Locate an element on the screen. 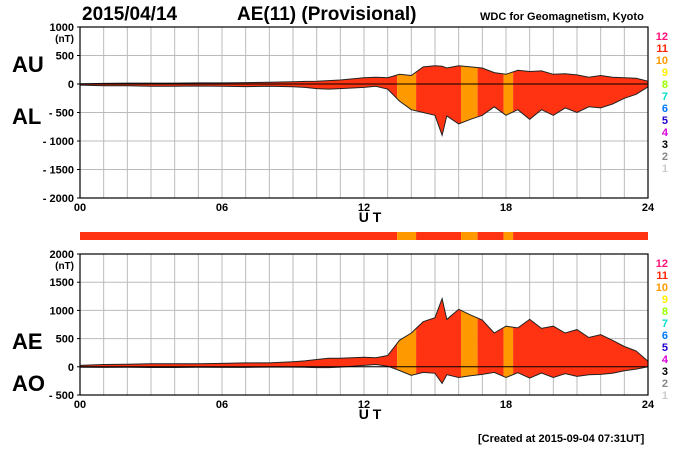 The width and height of the screenshot is (700, 450). ae-ao-ytick-label: - 500 is located at coordinates (61, 396).